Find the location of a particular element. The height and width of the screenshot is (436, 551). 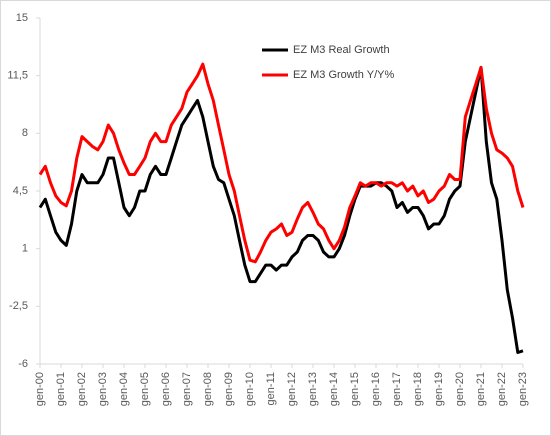

x-tick-label: gen-02 is located at coordinates (82, 389).